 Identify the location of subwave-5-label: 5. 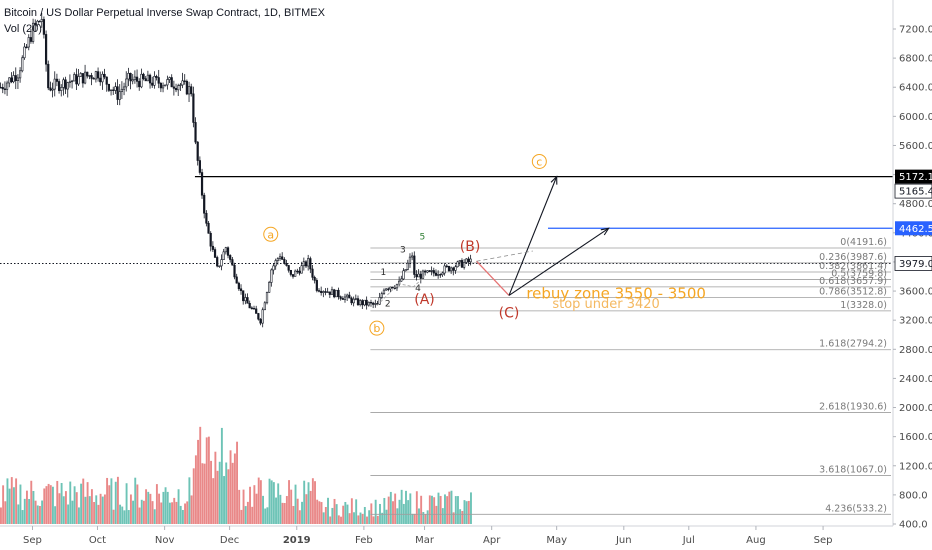
(423, 237).